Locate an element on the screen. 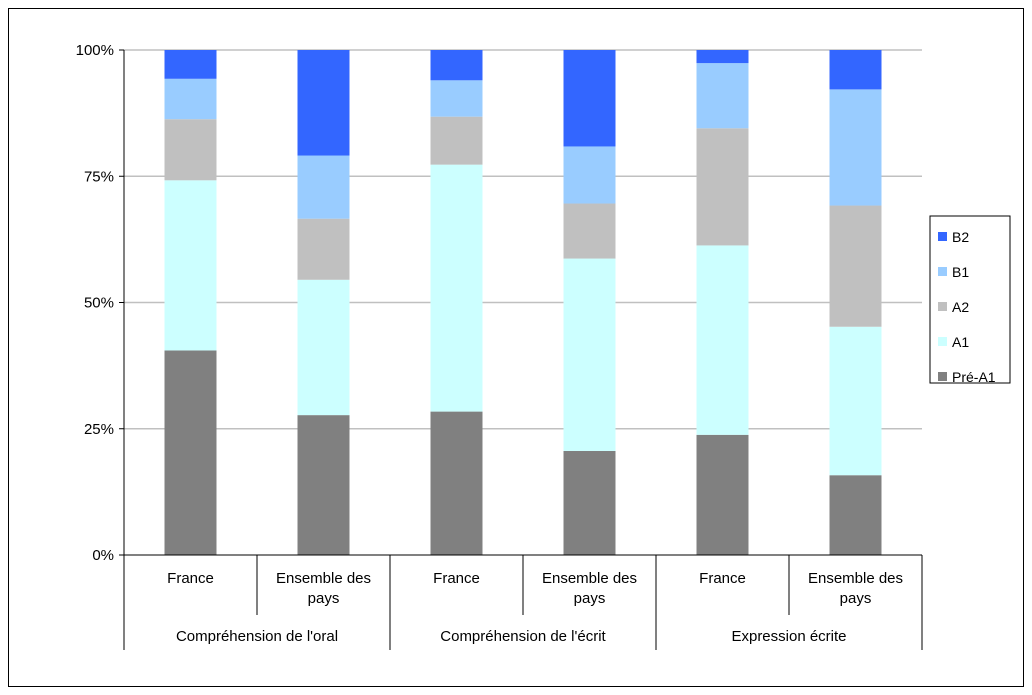 Image resolution: width=1032 pixels, height=695 pixels. legend-swatch-pr-a1 is located at coordinates (942, 376).